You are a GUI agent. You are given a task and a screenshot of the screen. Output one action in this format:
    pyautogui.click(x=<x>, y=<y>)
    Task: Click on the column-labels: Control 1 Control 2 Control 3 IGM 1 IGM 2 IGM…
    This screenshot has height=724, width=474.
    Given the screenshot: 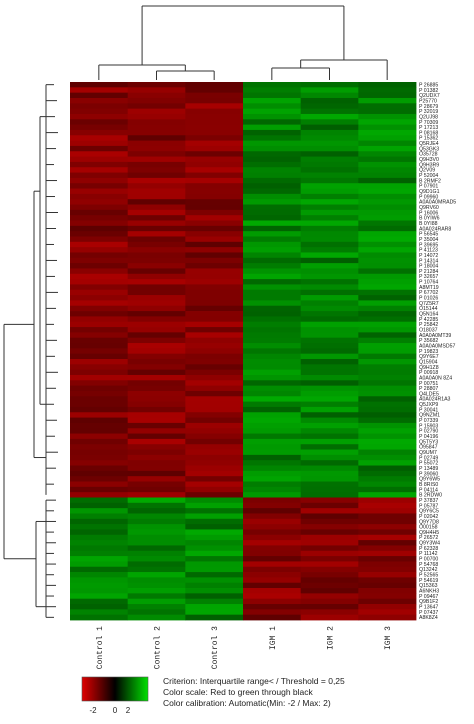 What is the action you would take?
    pyautogui.click(x=244, y=647)
    